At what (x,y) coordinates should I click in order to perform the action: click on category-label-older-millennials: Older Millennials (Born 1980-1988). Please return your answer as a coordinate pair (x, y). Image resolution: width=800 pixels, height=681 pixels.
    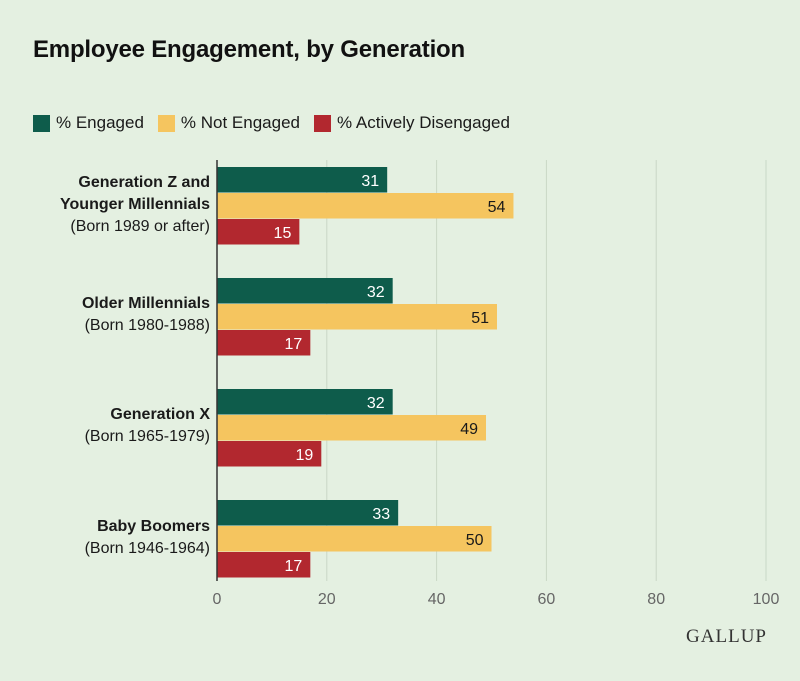
    Looking at the image, I should click on (146, 315).